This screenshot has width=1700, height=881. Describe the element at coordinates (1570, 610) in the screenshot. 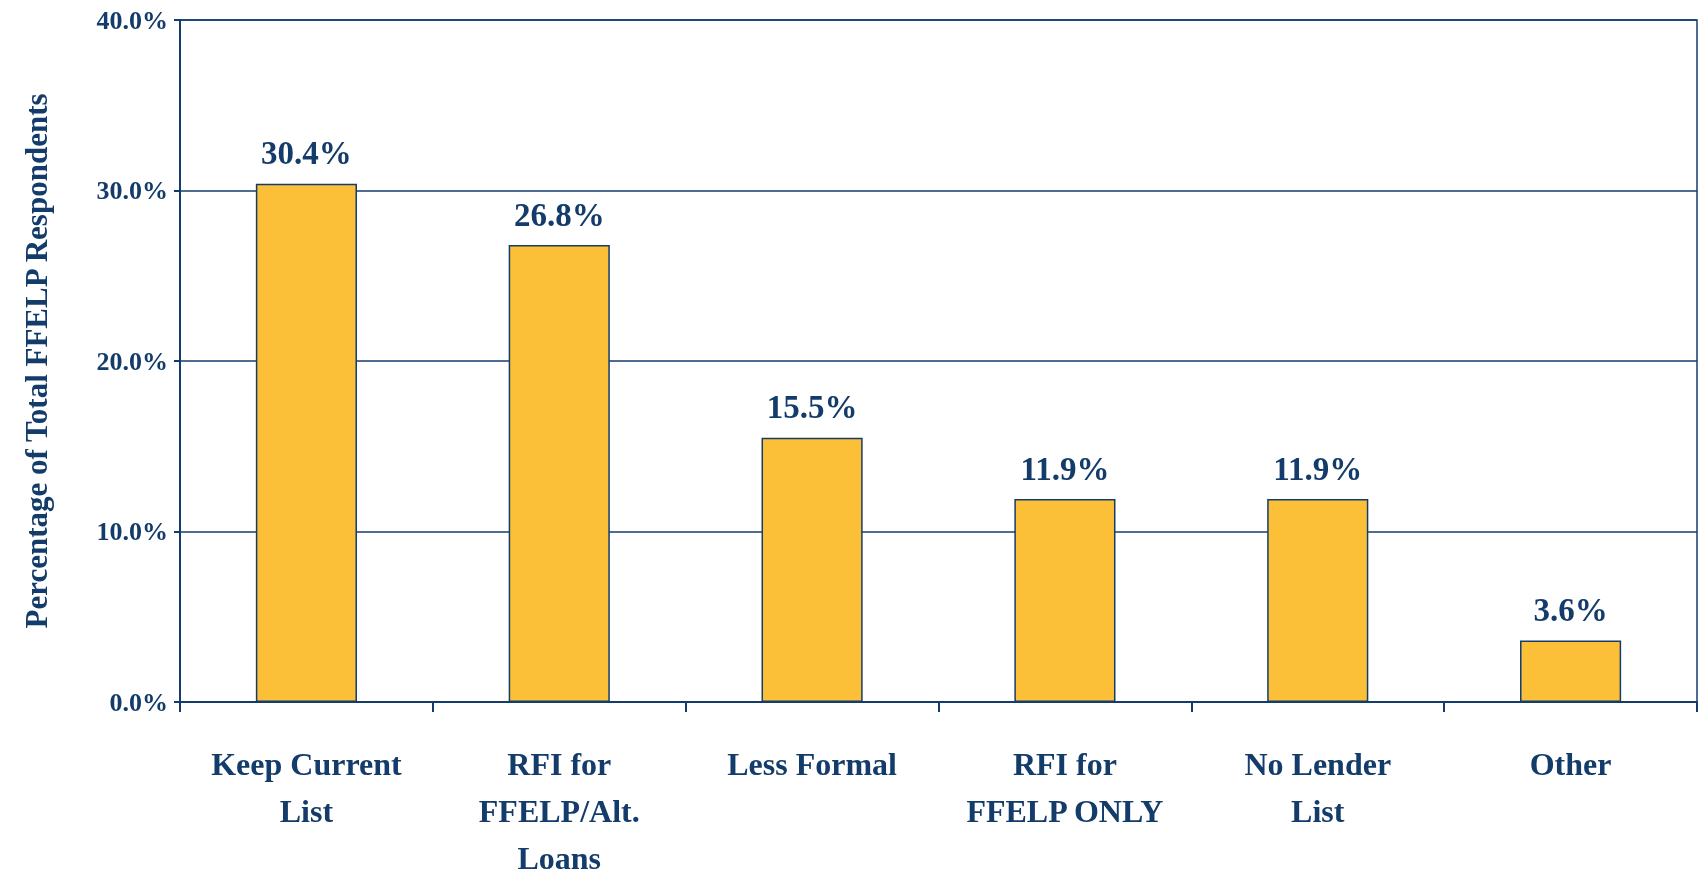

I see `data-label: 3.6%` at that location.